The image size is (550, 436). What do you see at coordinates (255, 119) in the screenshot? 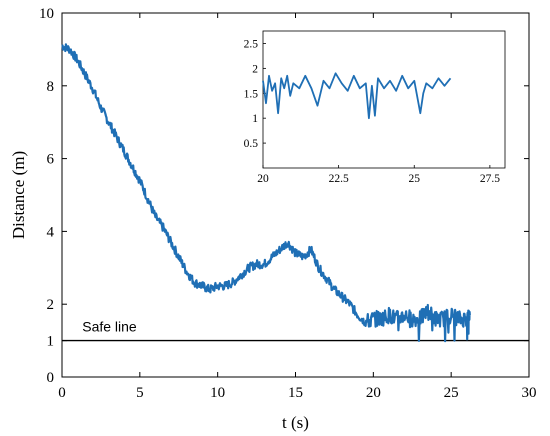
I see `inset-y-tick-label: 1` at bounding box center [255, 119].